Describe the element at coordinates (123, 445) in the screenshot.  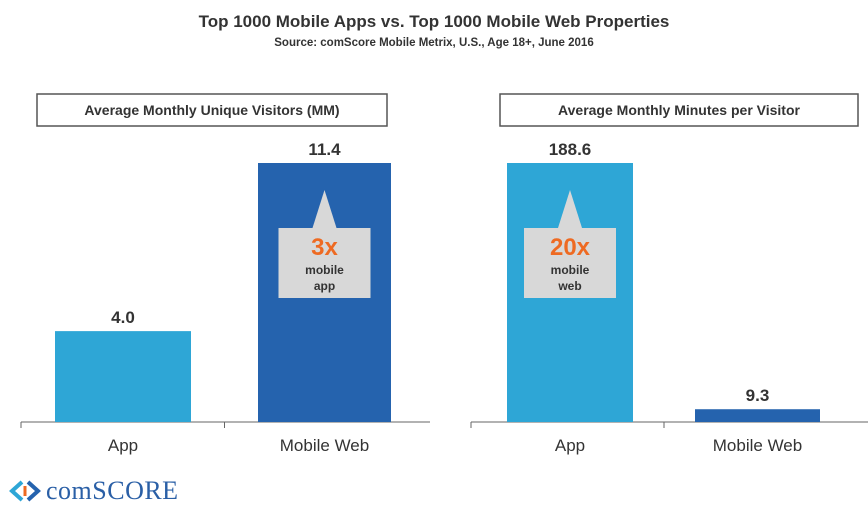
I see `panel-1-category-label-1: App` at that location.